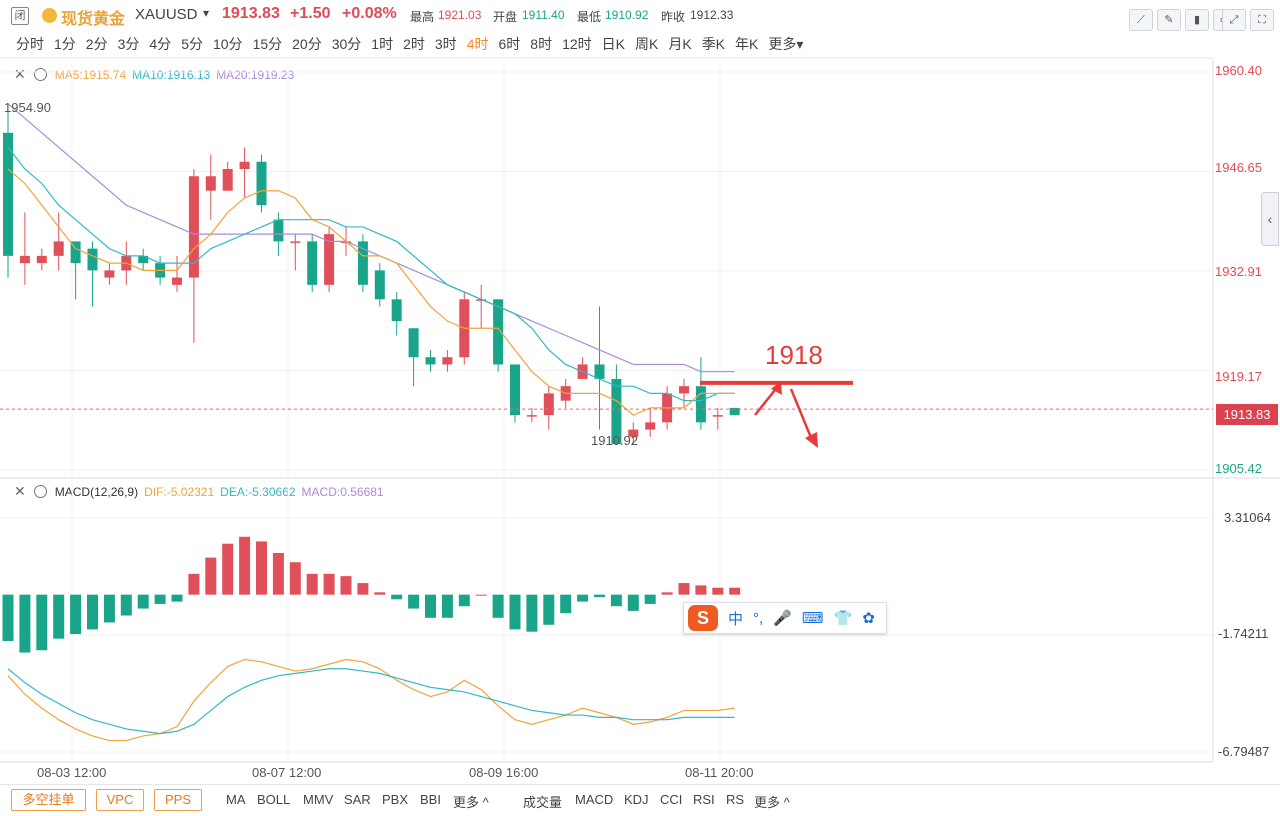 This screenshot has width=1280, height=816. Describe the element at coordinates (120, 800) in the screenshot. I see `vpc-button: VPC` at that location.